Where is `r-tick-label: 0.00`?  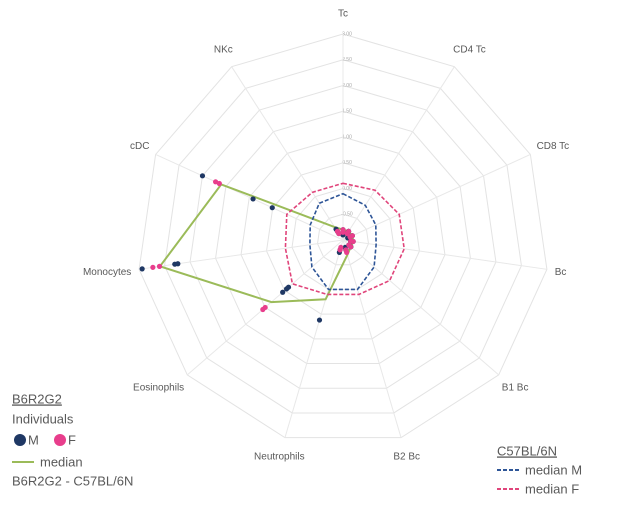 r-tick-label: 0.00 is located at coordinates (347, 189).